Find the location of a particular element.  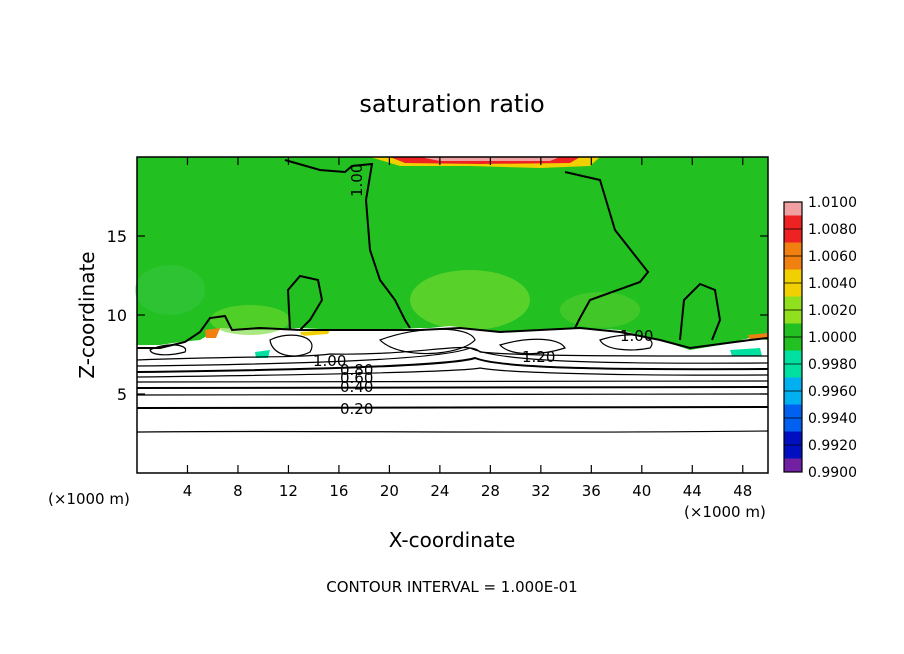

x-tick-label: 8 is located at coordinates (238, 491).